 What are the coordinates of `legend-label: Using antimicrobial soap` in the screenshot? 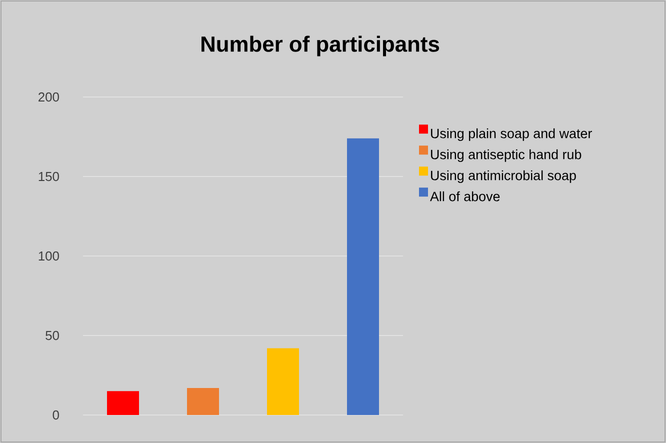 It's located at (503, 176).